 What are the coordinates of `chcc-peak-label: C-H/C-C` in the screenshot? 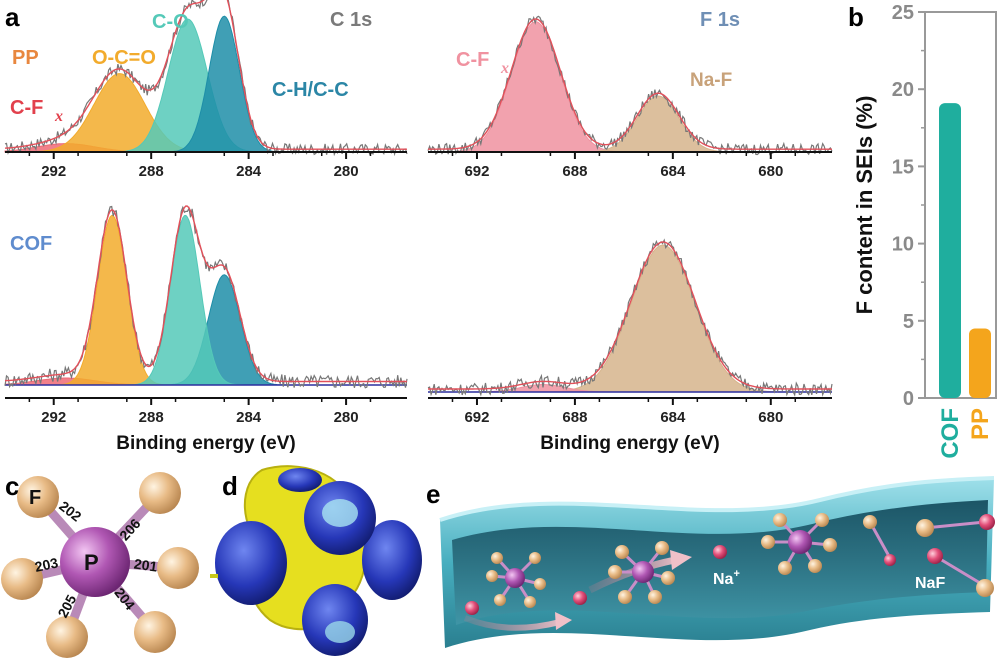 It's located at (310, 90).